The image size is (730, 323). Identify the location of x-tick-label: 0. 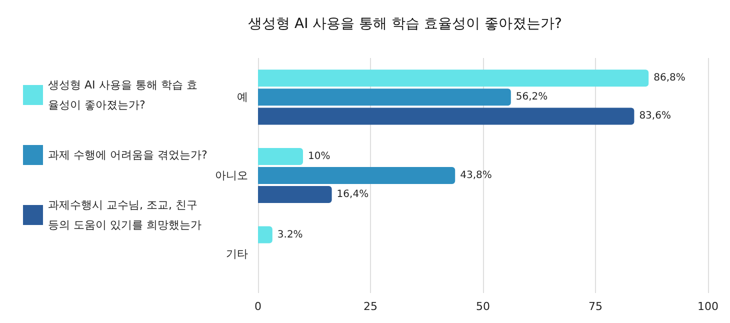
(258, 306).